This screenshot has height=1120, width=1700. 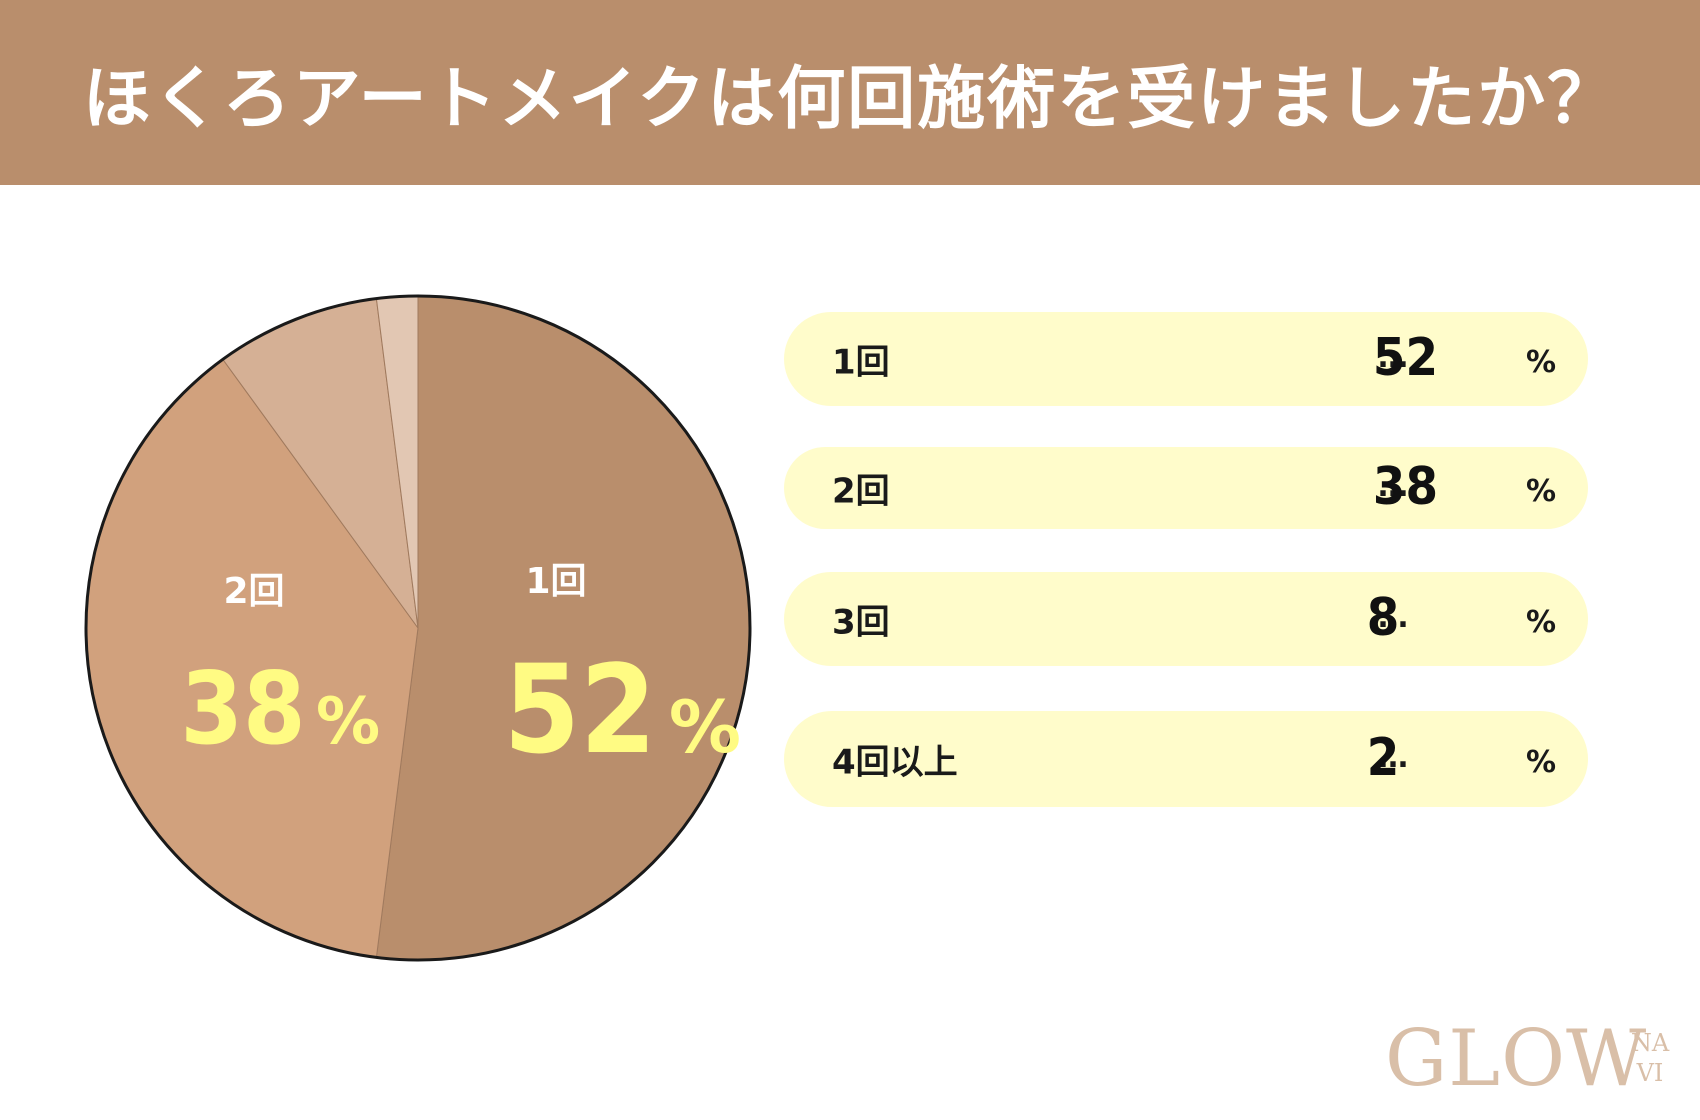 What do you see at coordinates (348, 722) in the screenshot?
I see `pie-unit-2: %` at bounding box center [348, 722].